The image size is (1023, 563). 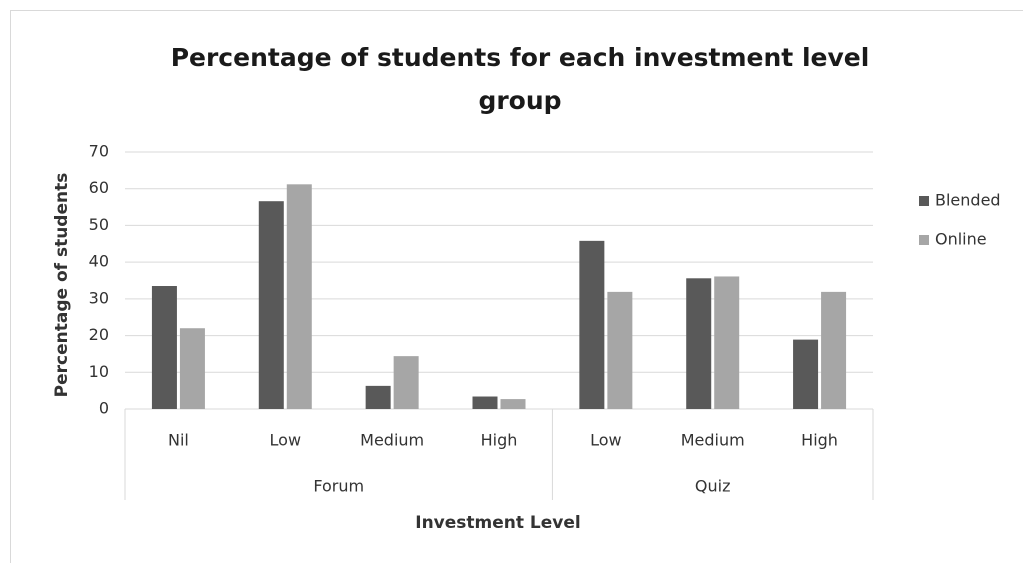 I want to click on y-tick-label: 0, so click(x=104, y=408).